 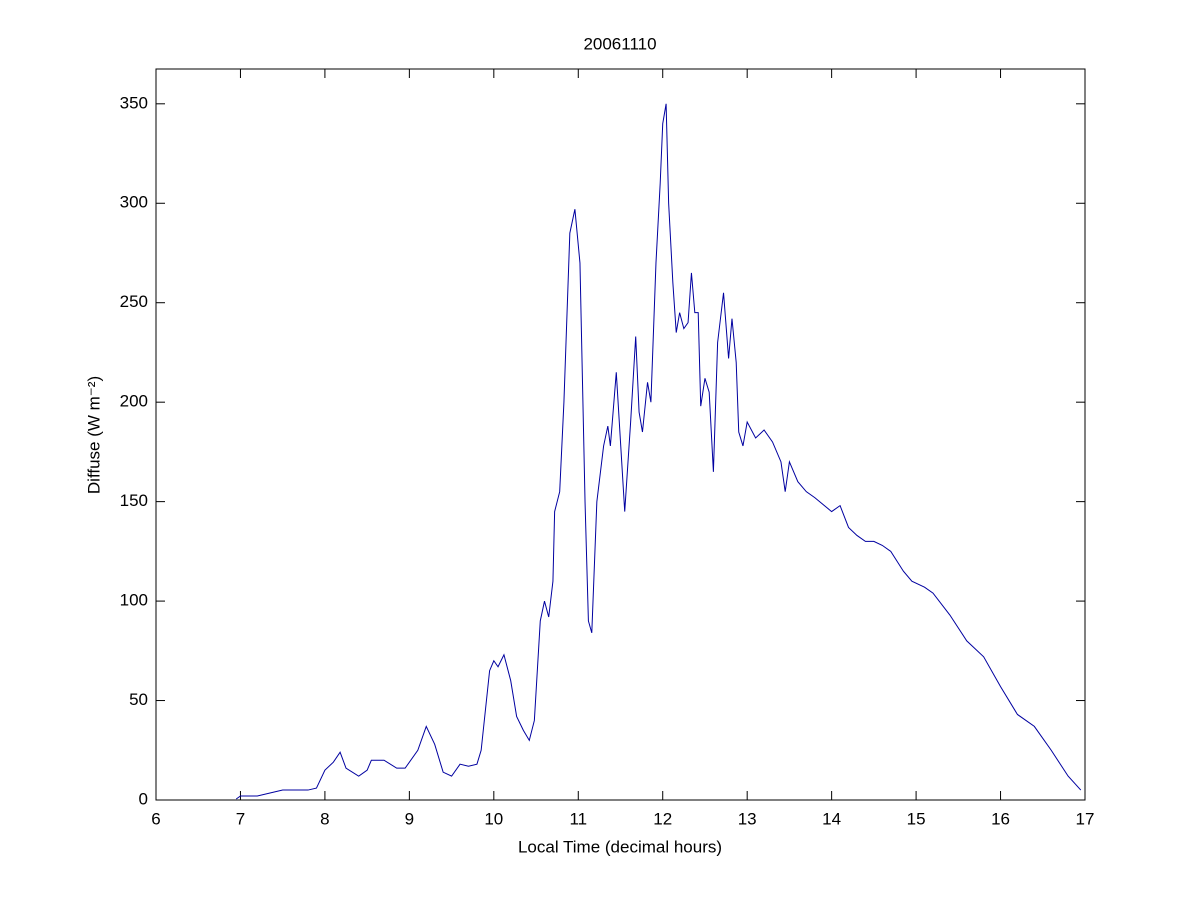 I want to click on y-tick-label: 150, so click(x=134, y=500).